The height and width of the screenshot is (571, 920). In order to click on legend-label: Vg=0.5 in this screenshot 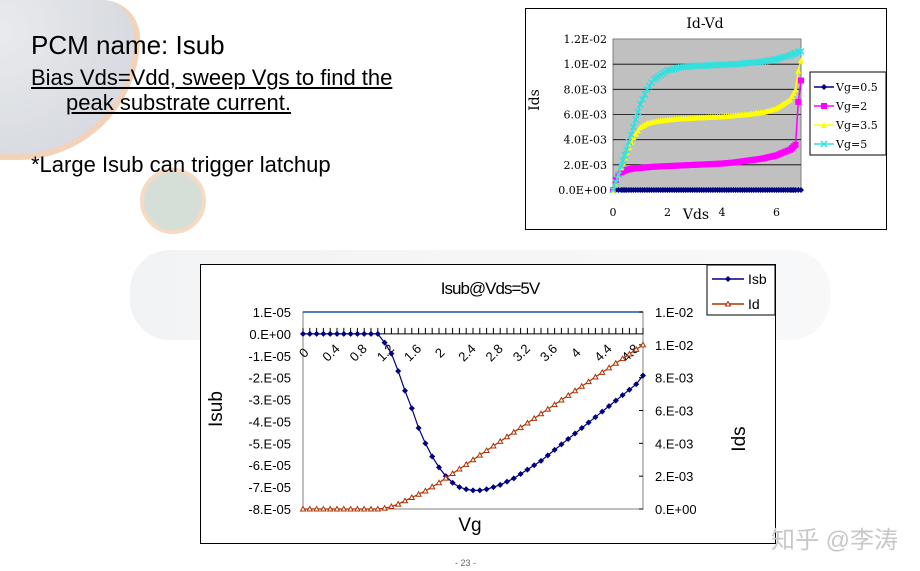, I will do `click(856, 87)`.